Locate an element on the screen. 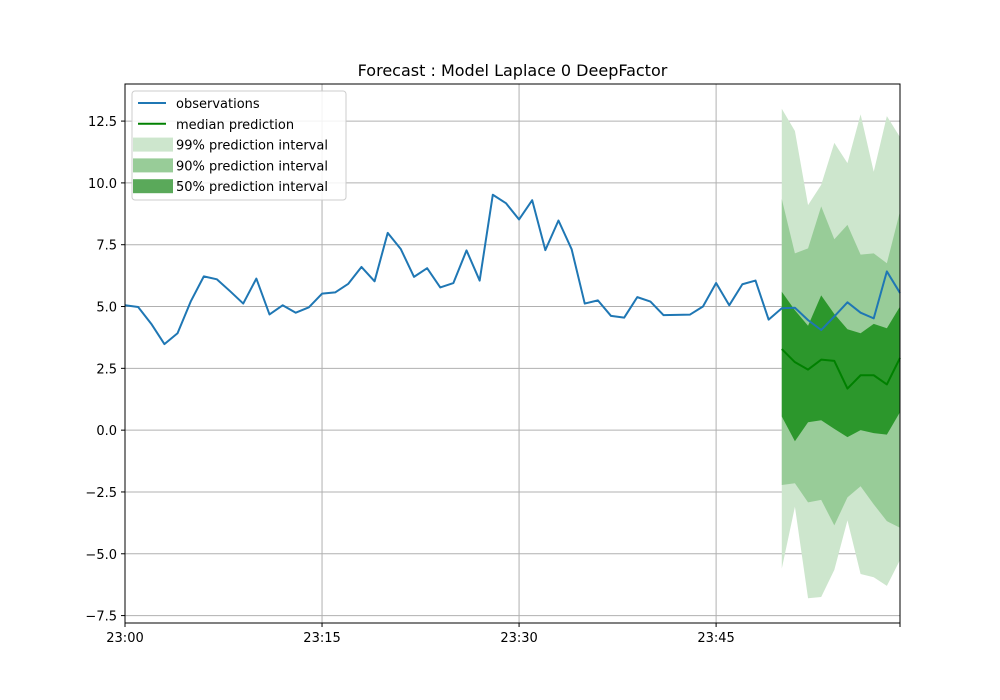 The image size is (1000, 700). x-tick-label: 23:45 is located at coordinates (715, 638).